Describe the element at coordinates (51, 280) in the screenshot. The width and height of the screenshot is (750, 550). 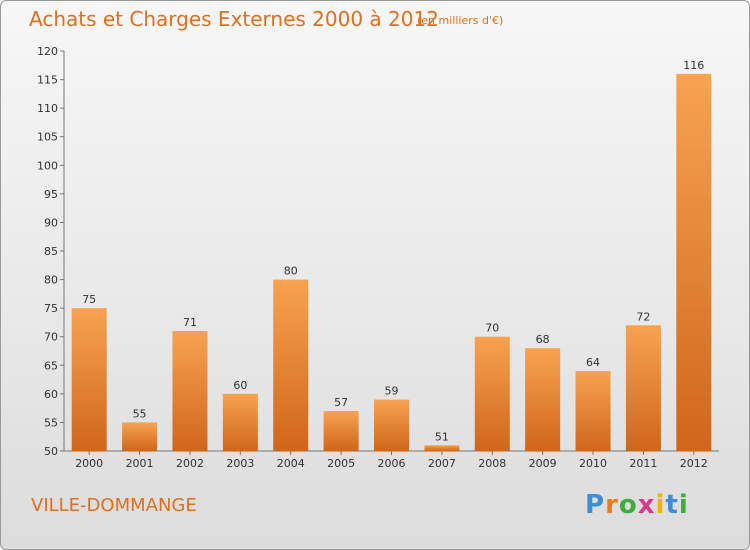
I see `y-tick-label: 80` at that location.